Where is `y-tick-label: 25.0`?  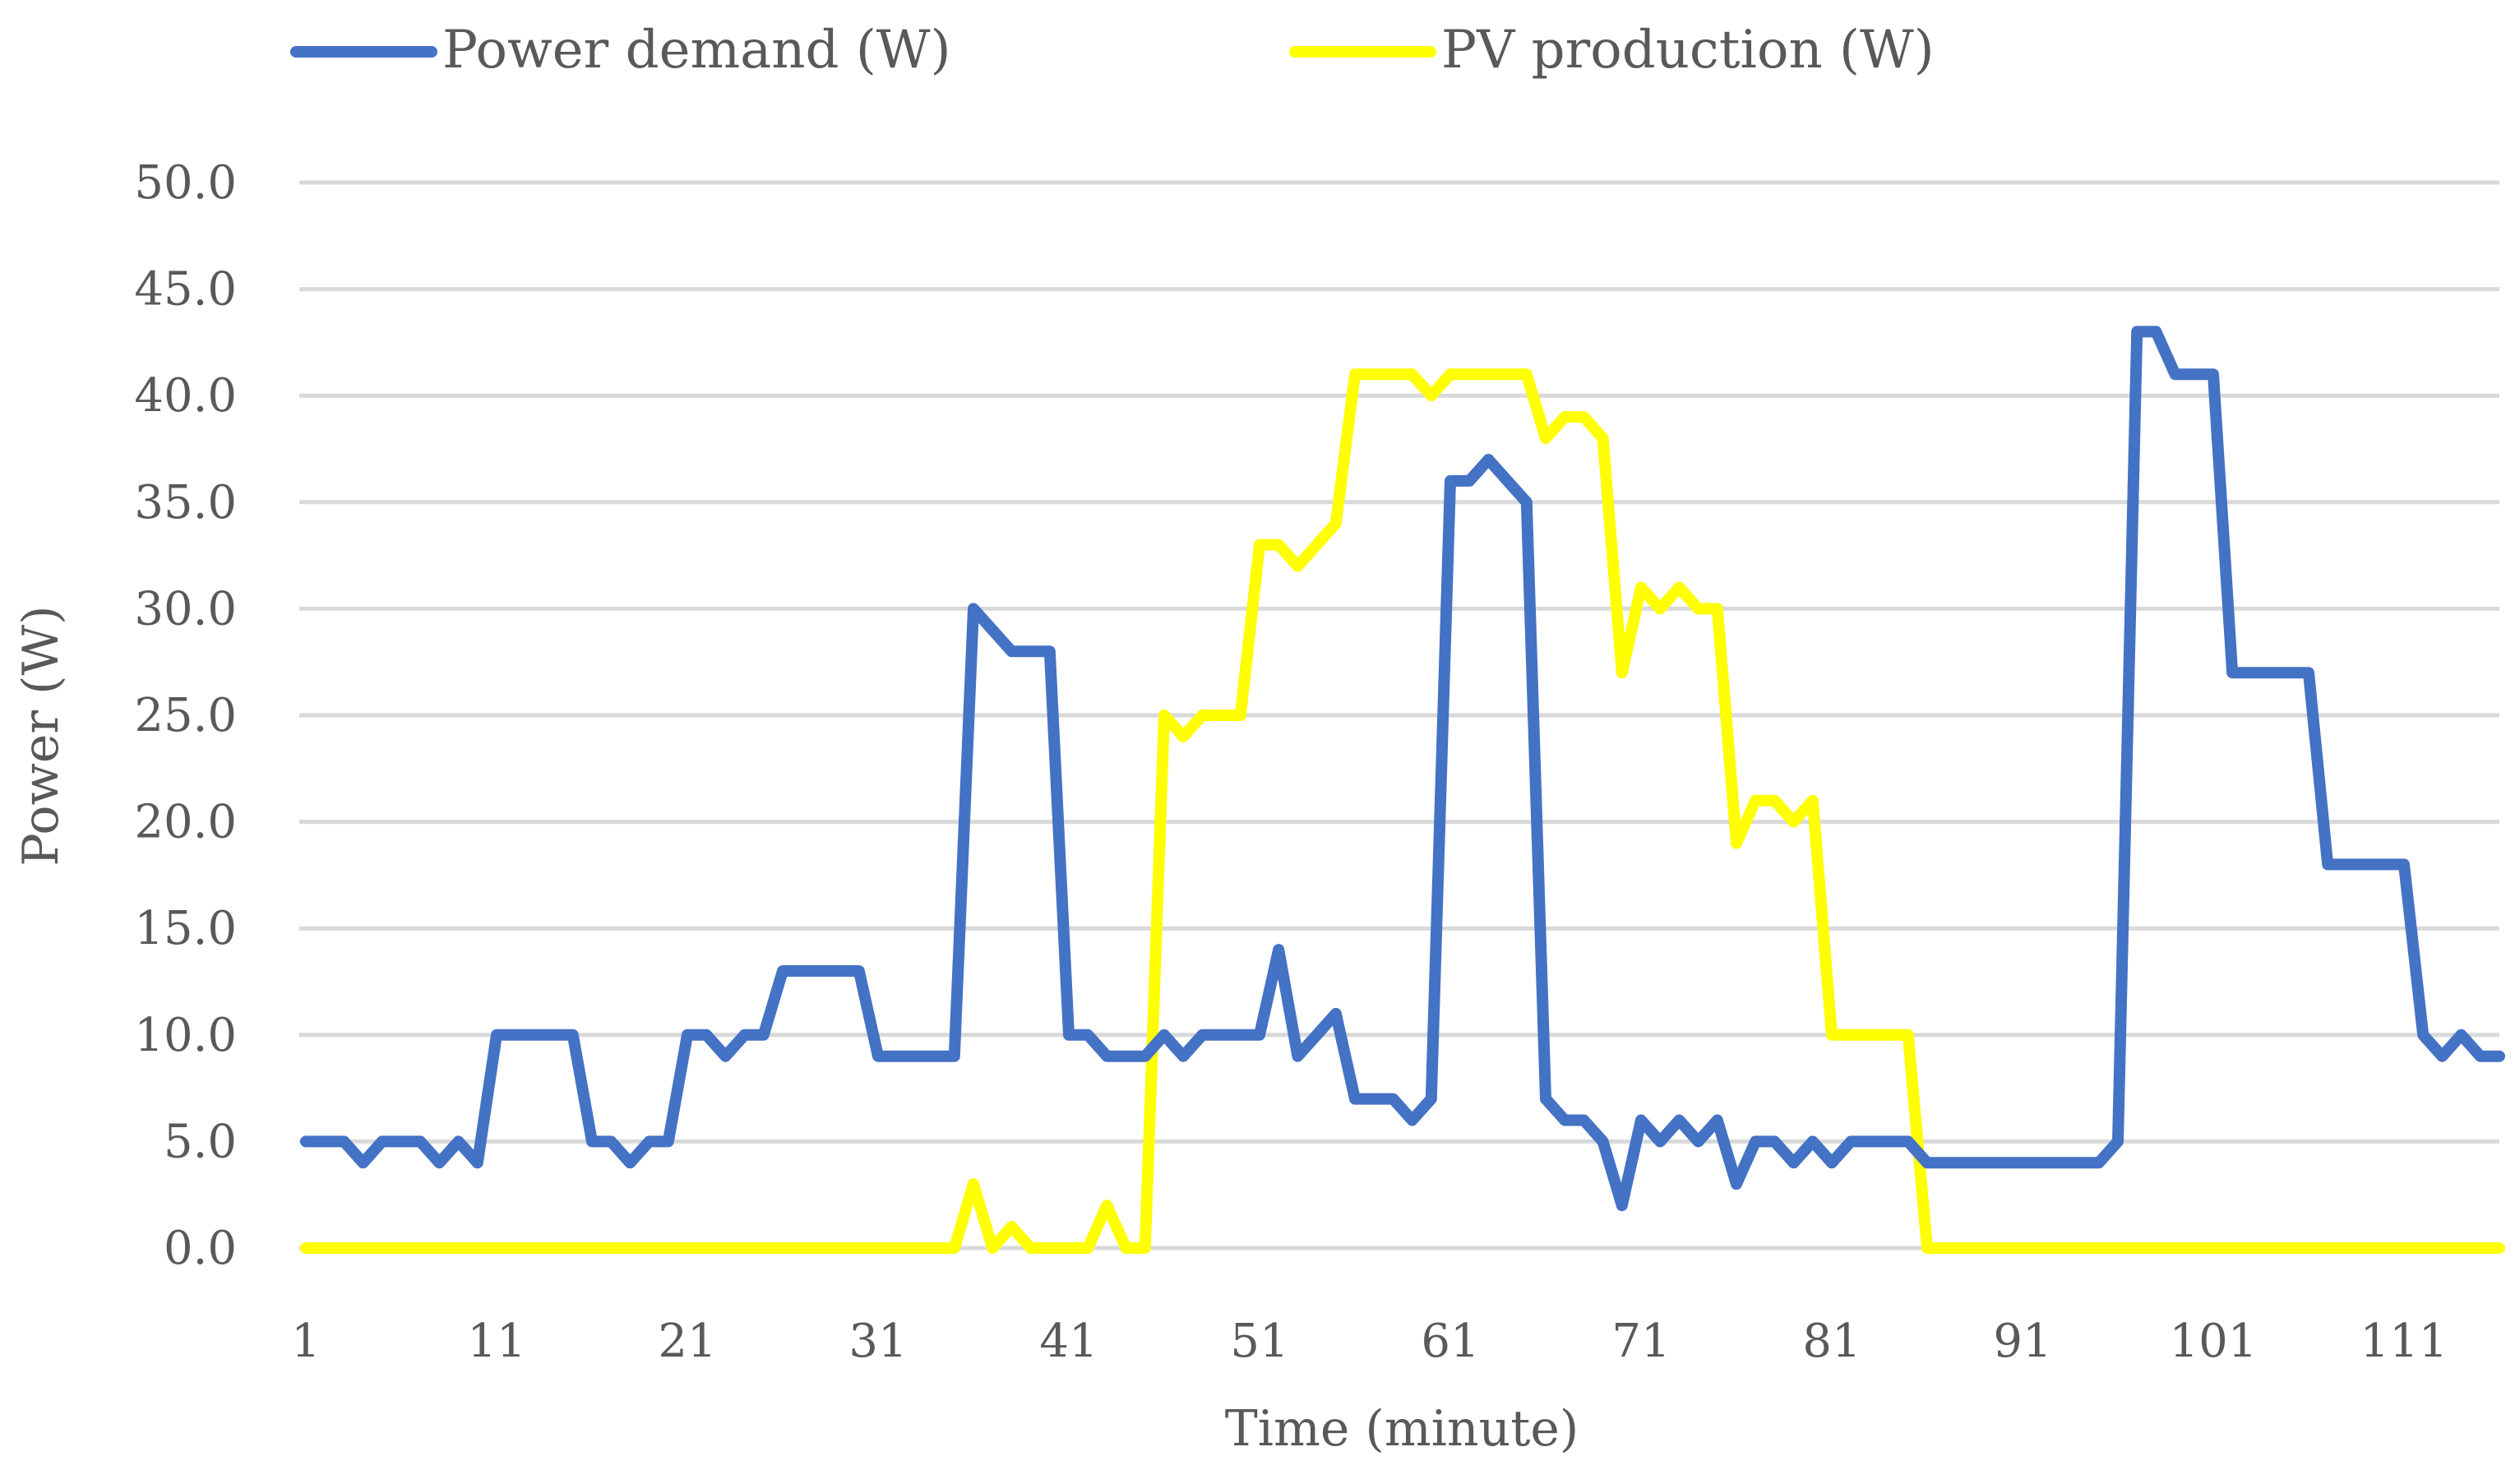 y-tick-label: 25.0 is located at coordinates (185, 715).